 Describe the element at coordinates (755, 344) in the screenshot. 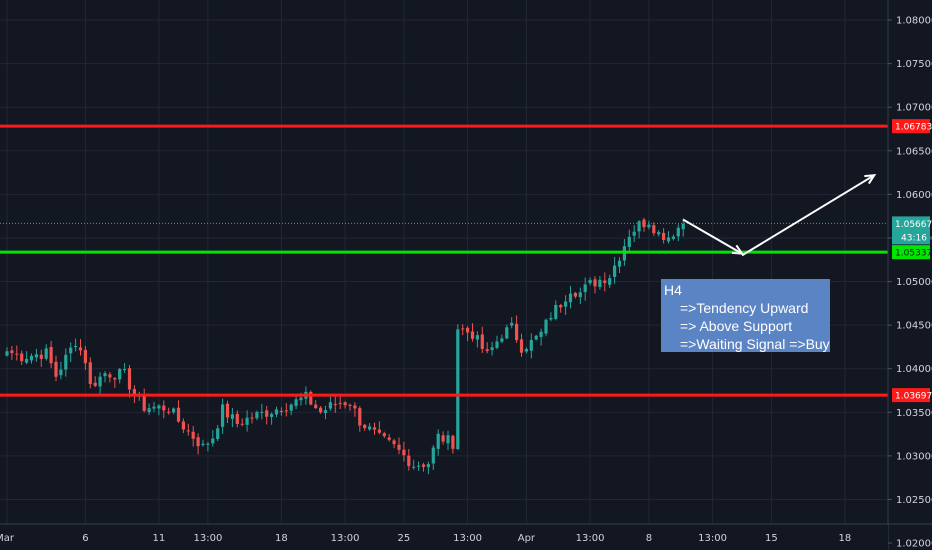

I see `annotation-line-signal: =>Waiting Signal =>Buy` at that location.